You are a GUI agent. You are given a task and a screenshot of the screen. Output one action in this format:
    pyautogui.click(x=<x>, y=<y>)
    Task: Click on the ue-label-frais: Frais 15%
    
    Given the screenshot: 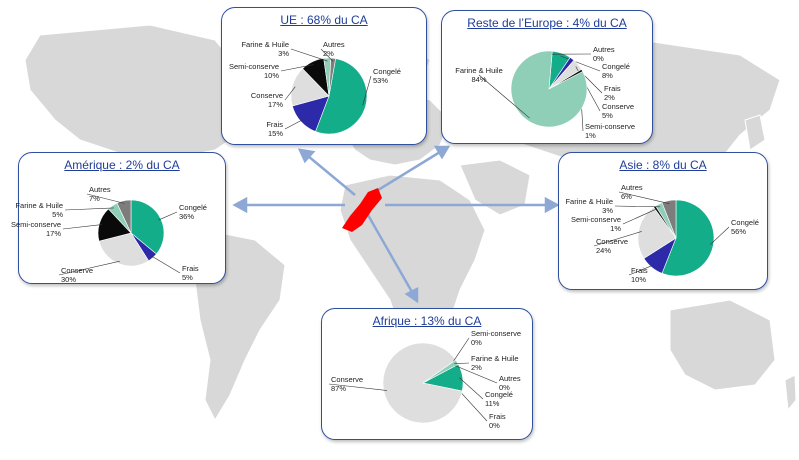 What is the action you would take?
    pyautogui.click(x=274, y=129)
    